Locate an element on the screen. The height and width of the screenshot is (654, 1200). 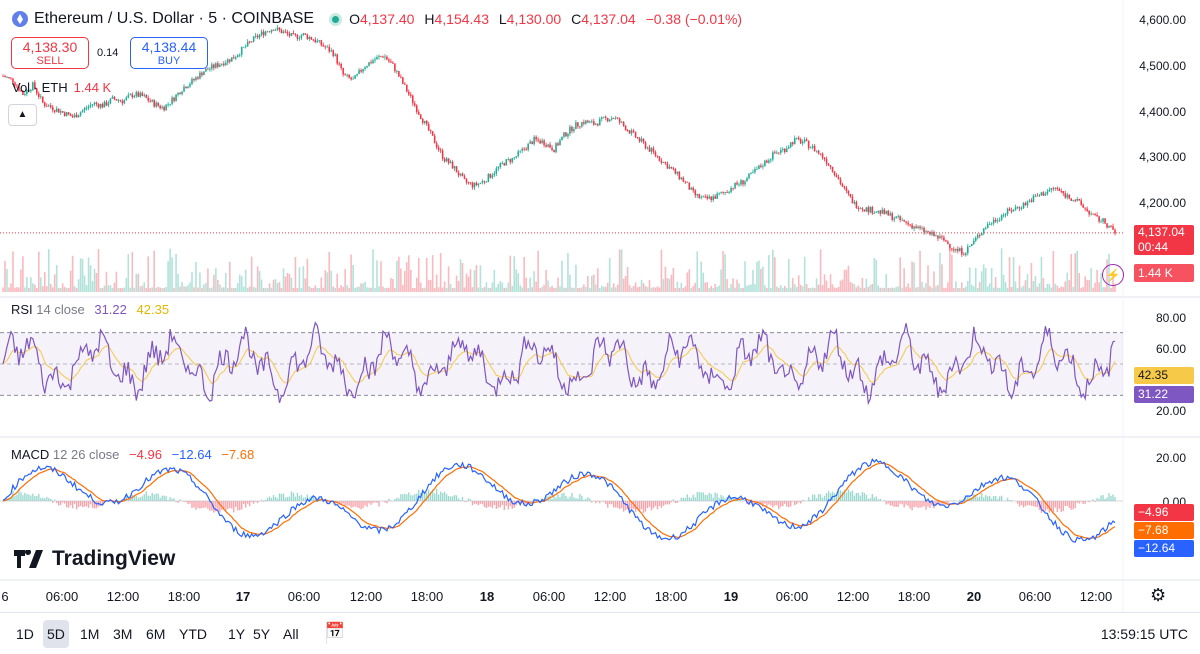
timeframe-1y: 1Y is located at coordinates (236, 634).